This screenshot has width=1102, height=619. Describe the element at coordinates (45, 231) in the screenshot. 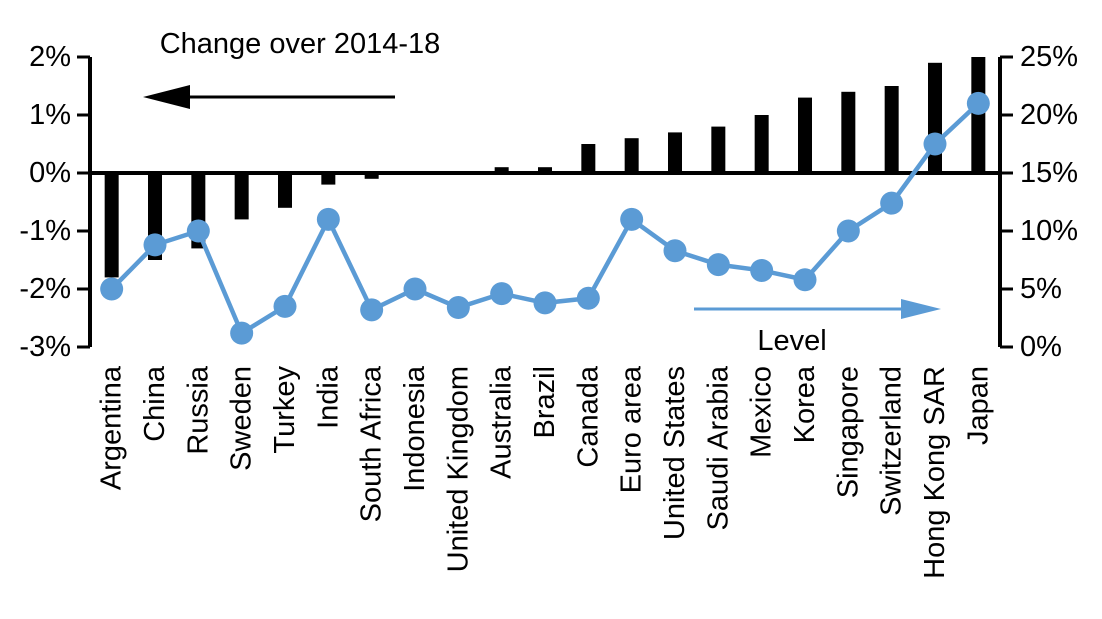

I see `left-axis-tick-label: -1%` at that location.